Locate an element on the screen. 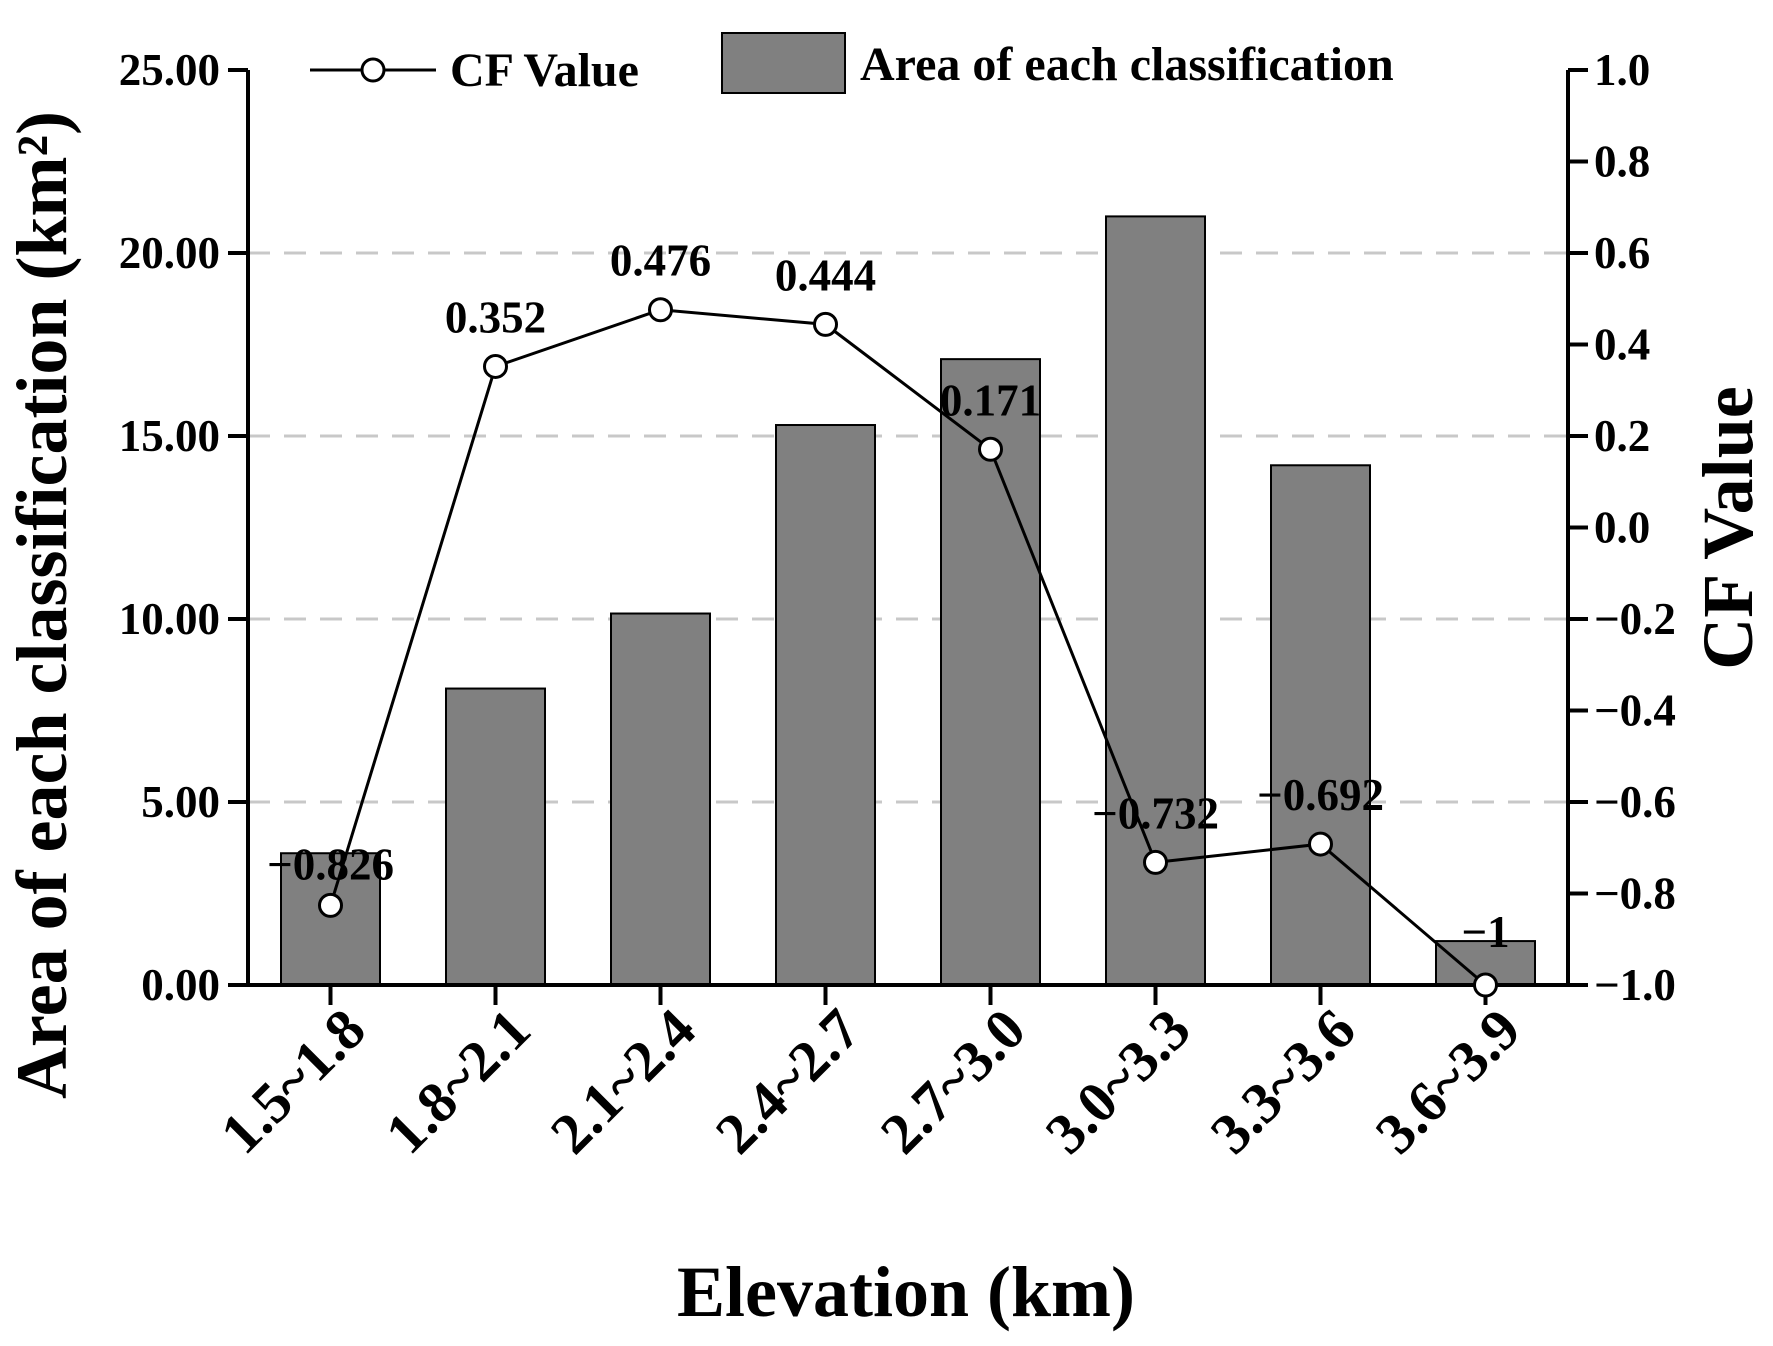 This screenshot has height=1346, width=1773. x-tick-label: 3.0~3.3 is located at coordinates (1118, 1081).